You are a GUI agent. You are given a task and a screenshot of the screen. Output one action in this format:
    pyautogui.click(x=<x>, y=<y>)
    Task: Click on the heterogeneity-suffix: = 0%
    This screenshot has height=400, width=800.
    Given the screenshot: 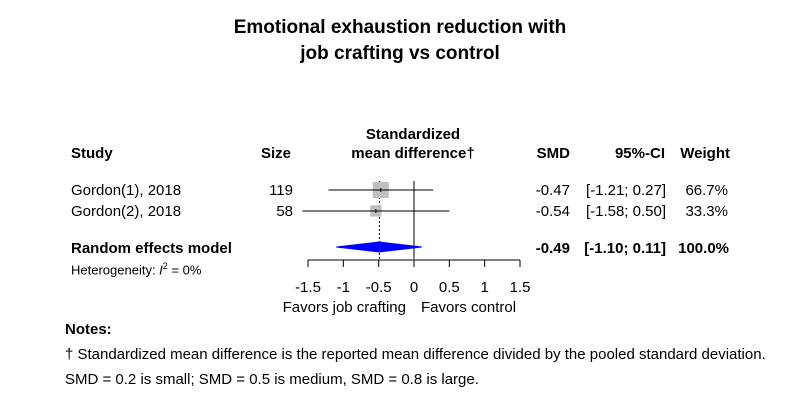 What is the action you would take?
    pyautogui.click(x=184, y=270)
    